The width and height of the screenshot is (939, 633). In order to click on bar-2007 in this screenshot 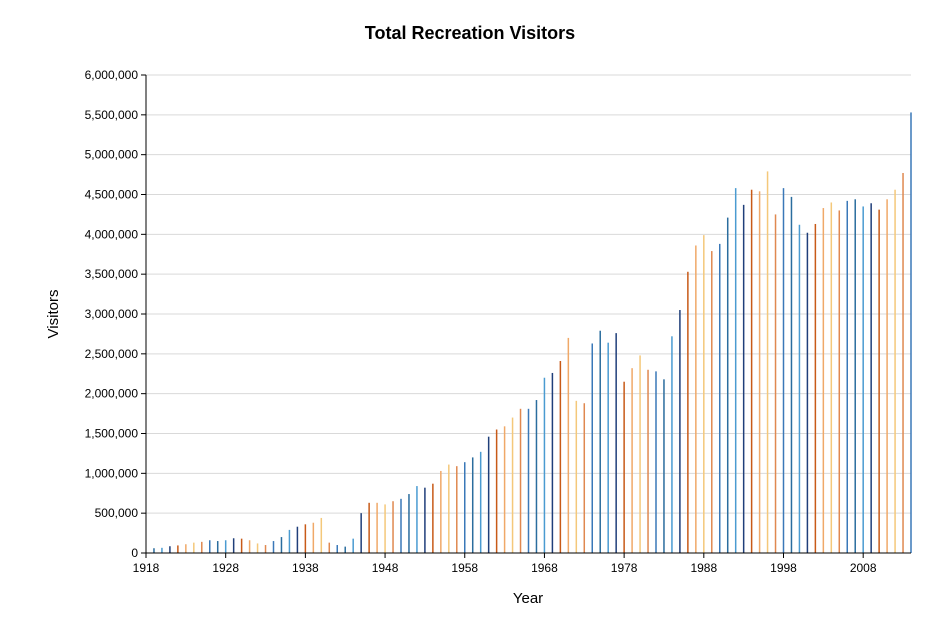, I will do `click(855, 376)`.